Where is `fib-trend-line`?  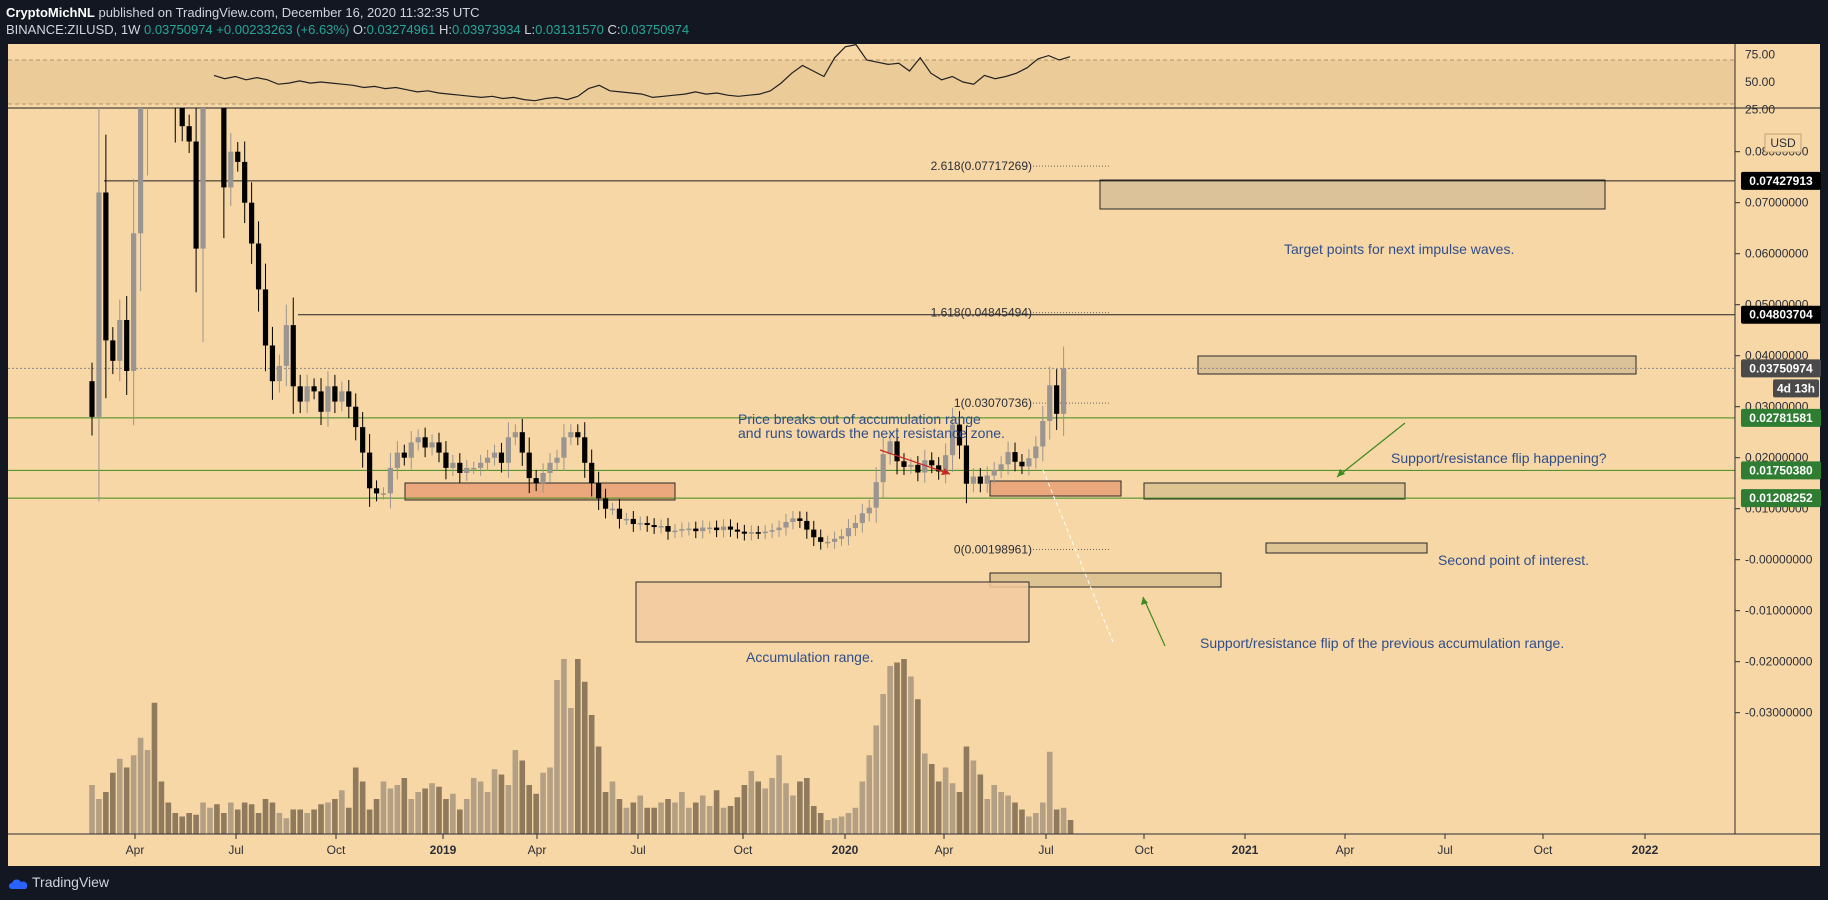 fib-trend-line is located at coordinates (1078, 556).